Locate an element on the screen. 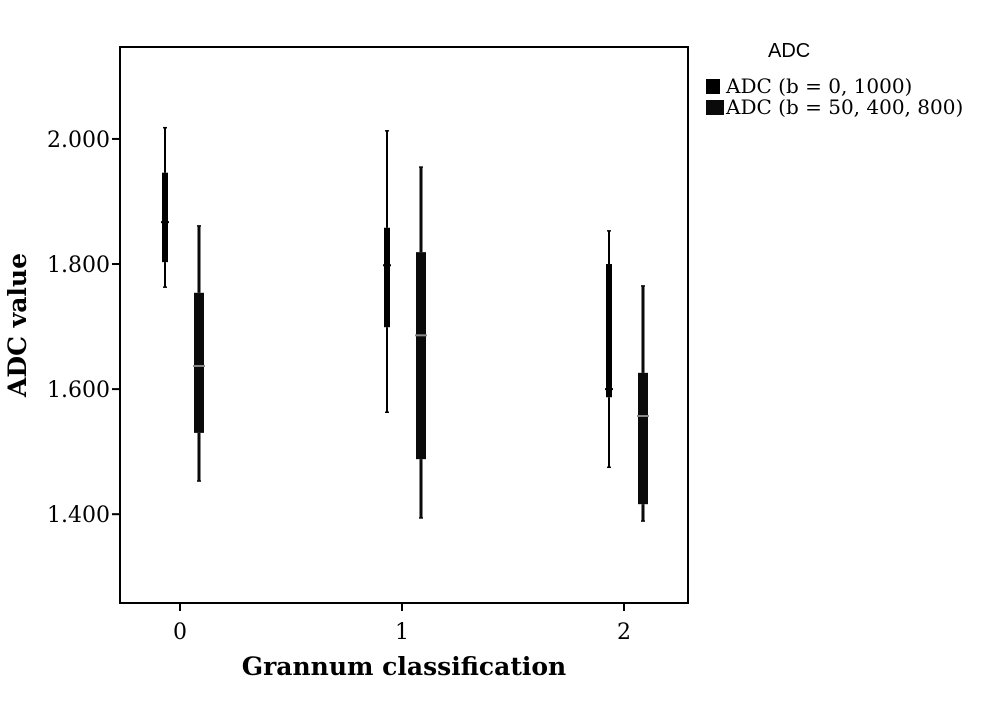  y-tick-label: 1.600 is located at coordinates (78, 390).